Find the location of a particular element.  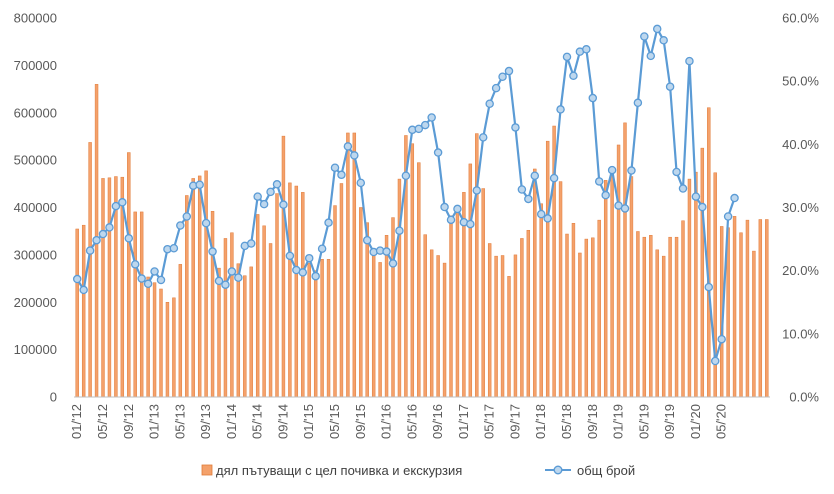

x-tick-label: 05/'16 is located at coordinates (411, 421).